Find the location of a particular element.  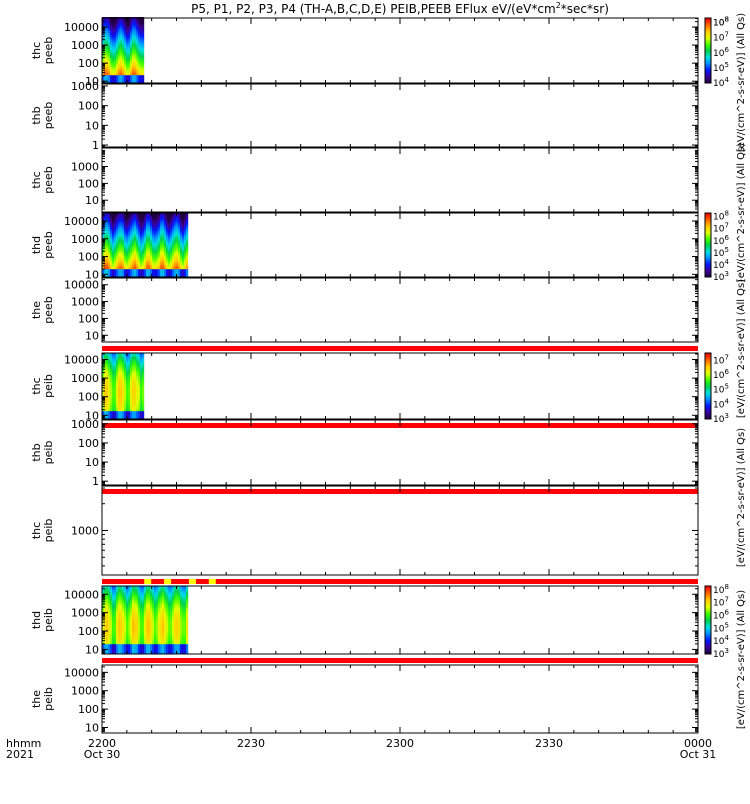

y-tick-label: 10 is located at coordinates (92, 462).